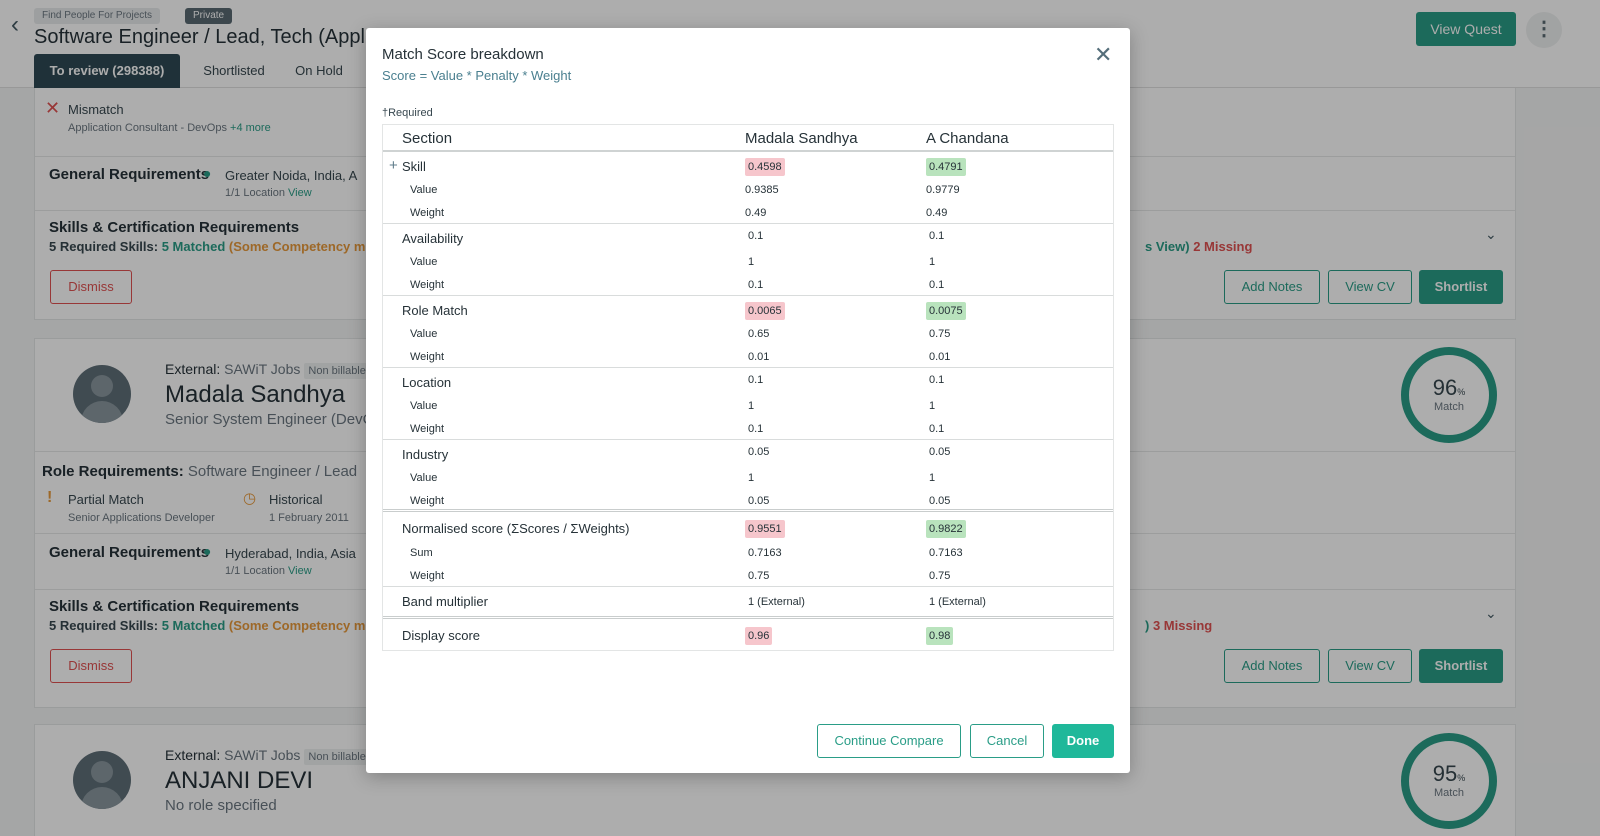  What do you see at coordinates (765, 553) in the screenshot?
I see `sum-a: 0.7163` at bounding box center [765, 553].